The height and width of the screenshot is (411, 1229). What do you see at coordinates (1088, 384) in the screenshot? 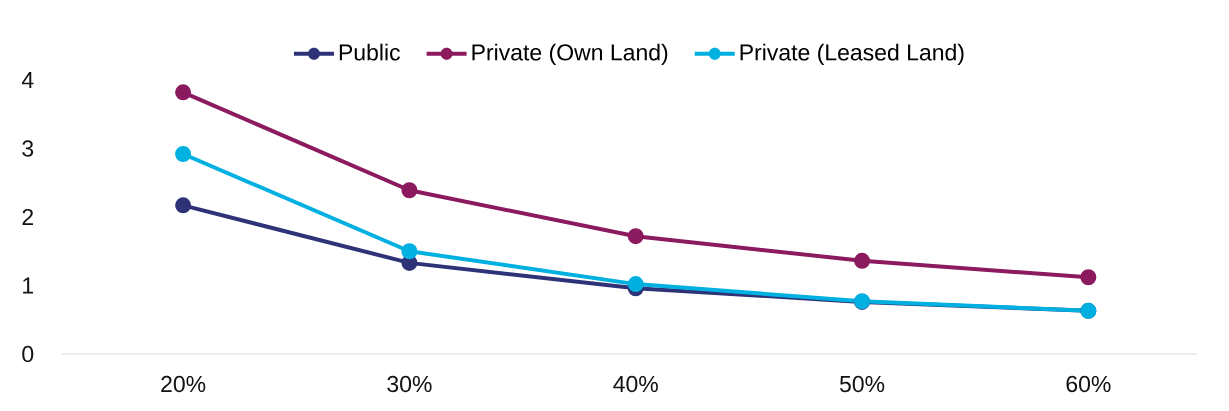
I see `x-tick-label: 60%` at bounding box center [1088, 384].